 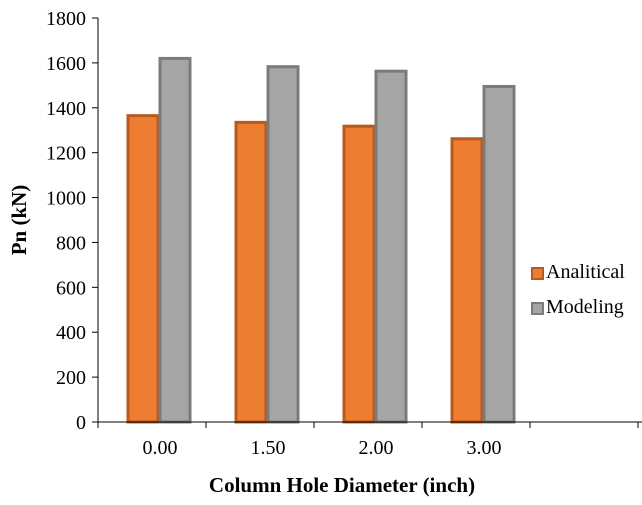 What do you see at coordinates (66, 19) in the screenshot?
I see `y-tick-label: 1800` at bounding box center [66, 19].